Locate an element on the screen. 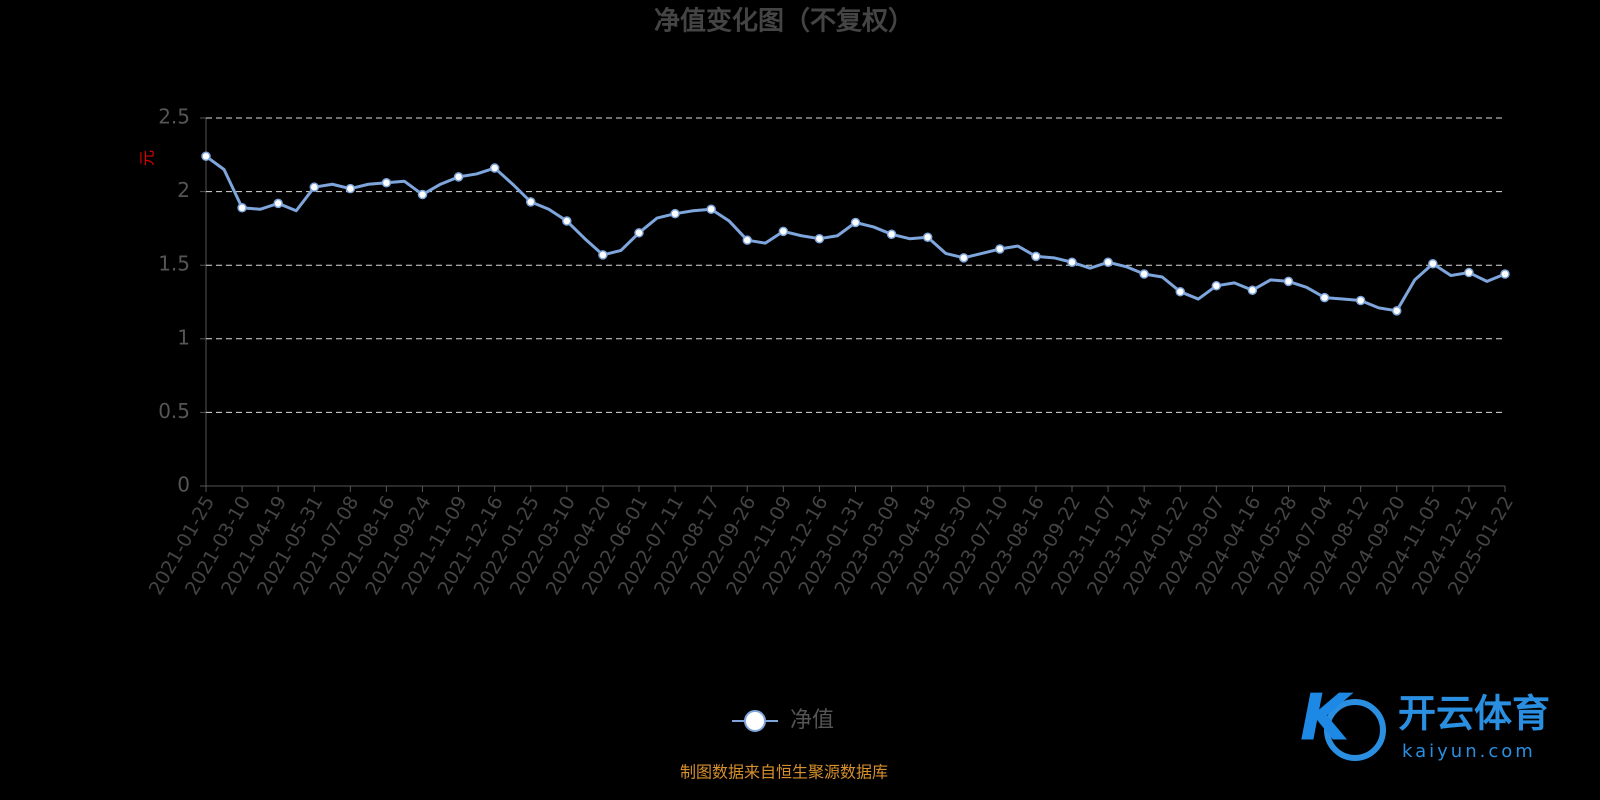 The height and width of the screenshot is (800, 1600). watermark-logo-k: K is located at coordinates (1327, 719).